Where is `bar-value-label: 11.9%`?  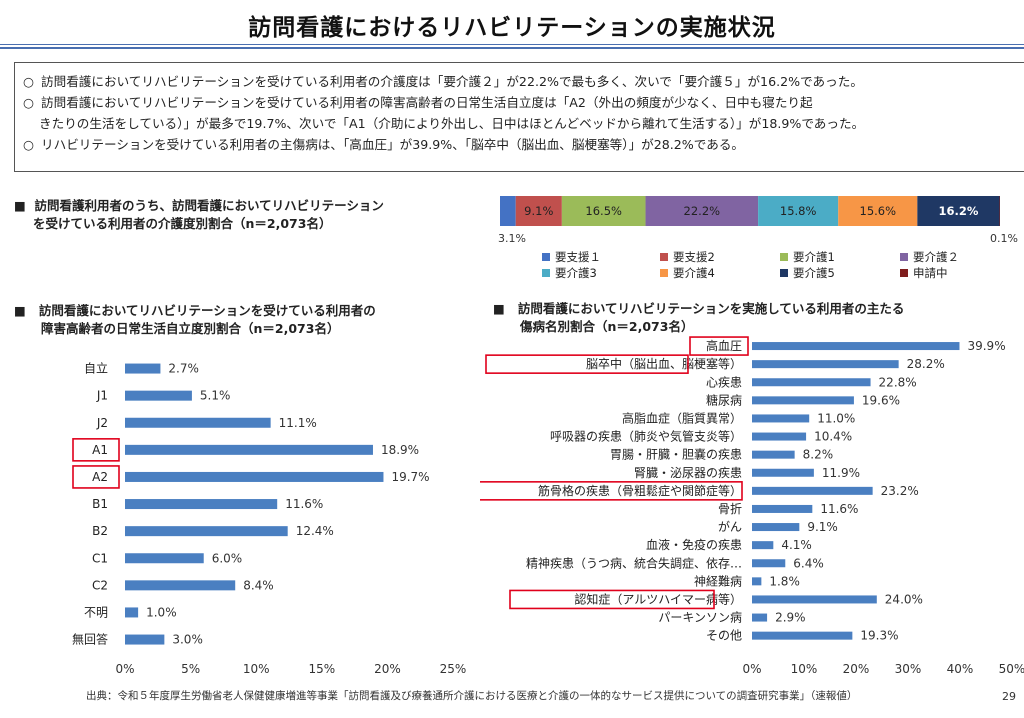 bar-value-label: 11.9% is located at coordinates (841, 473).